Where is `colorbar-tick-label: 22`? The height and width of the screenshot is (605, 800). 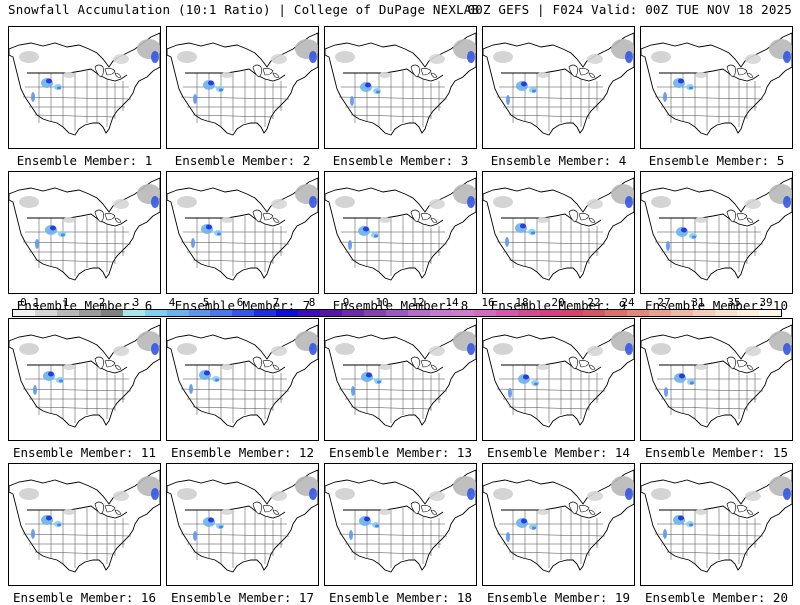
colorbar-tick-label: 22 is located at coordinates (594, 302).